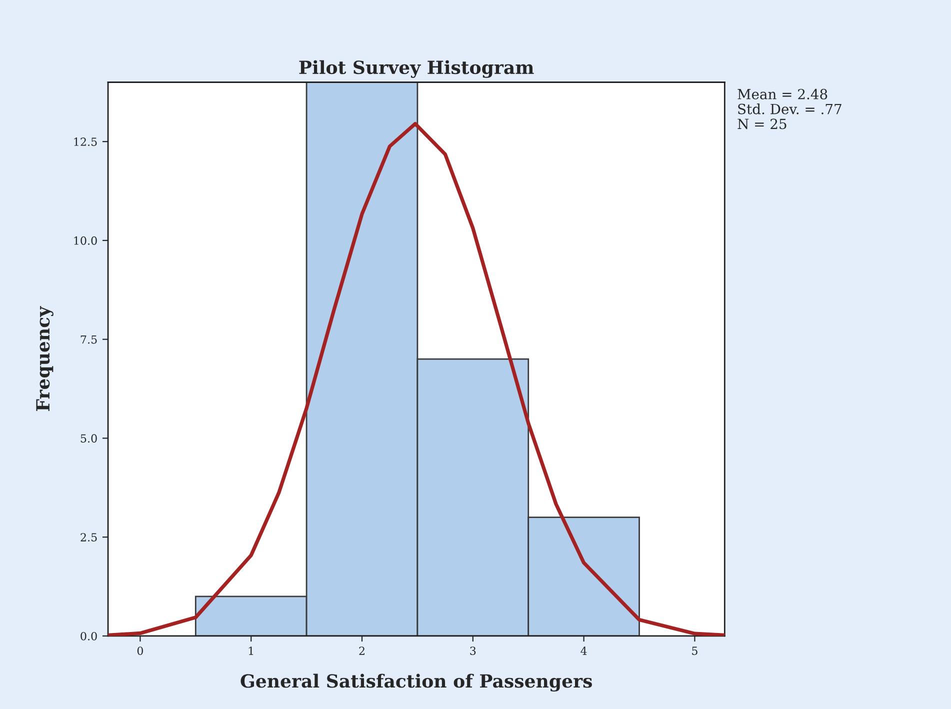  What do you see at coordinates (88, 636) in the screenshot?
I see `y-tick-label: 0.0` at bounding box center [88, 636].